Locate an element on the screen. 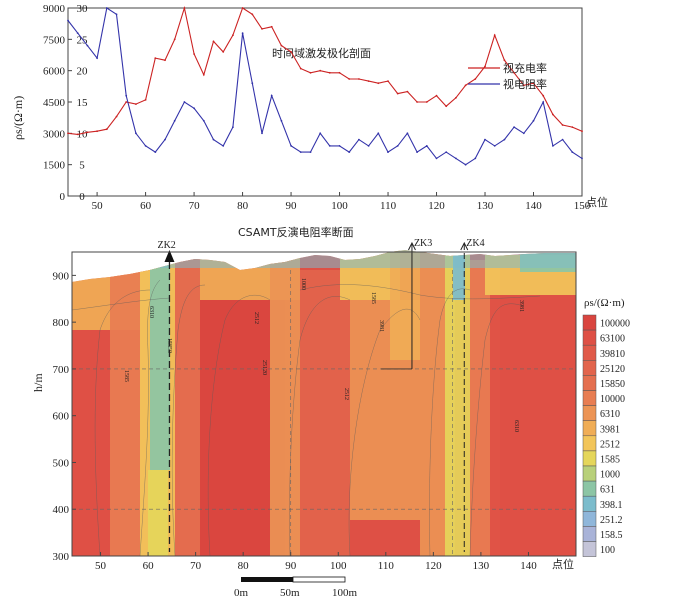 The width and height of the screenshot is (686, 611). csamt-y-ticks: 300 400 500 600 700 800 900 is located at coordinates (64, 416).